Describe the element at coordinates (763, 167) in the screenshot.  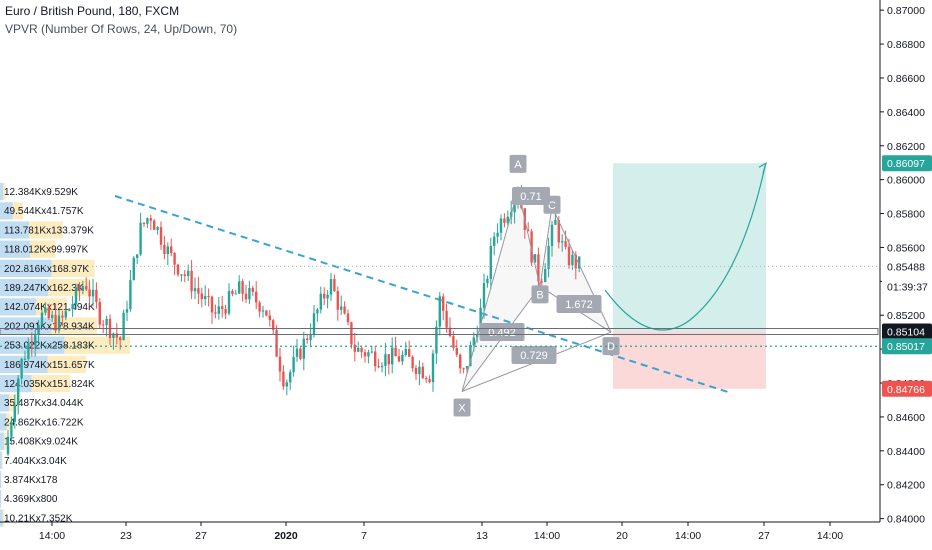
I see `projection-arrowhead` at that location.